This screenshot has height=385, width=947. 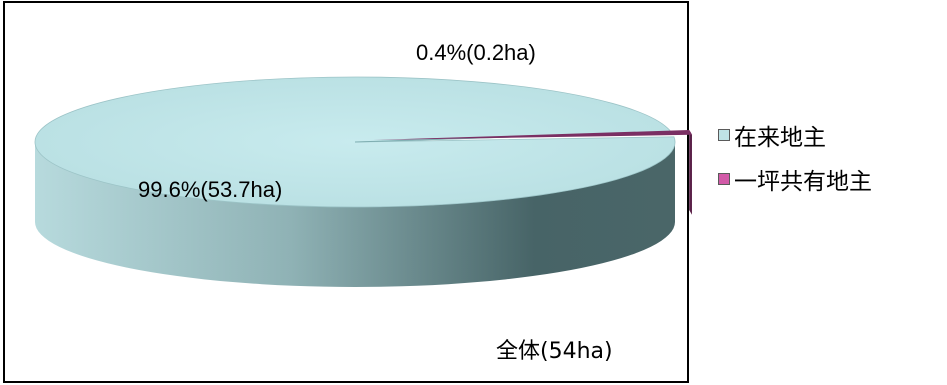 I want to click on legend-item-hitotsubo: 一坪共有地主, so click(x=795, y=179).